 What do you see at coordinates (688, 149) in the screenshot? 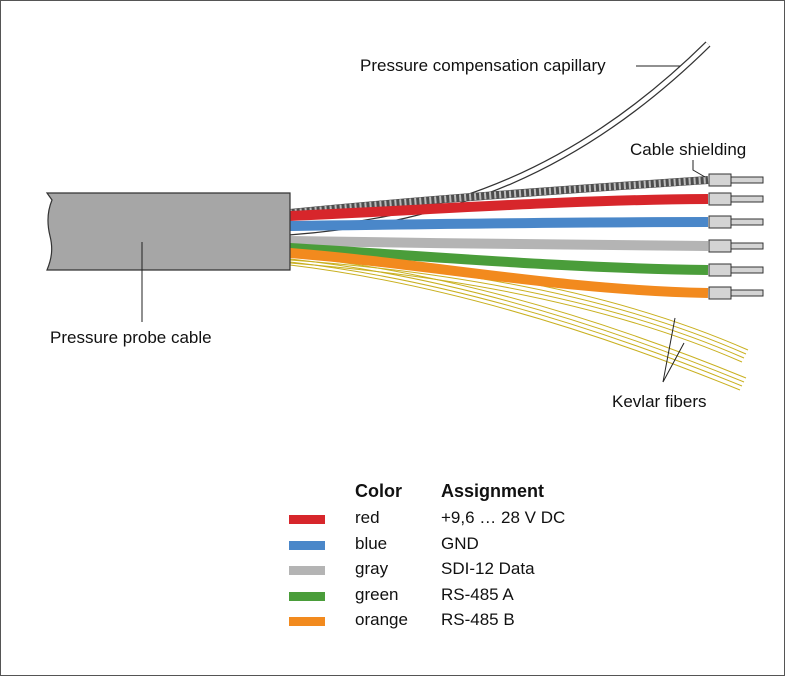
I see `shielding-label: Cable shielding` at bounding box center [688, 149].